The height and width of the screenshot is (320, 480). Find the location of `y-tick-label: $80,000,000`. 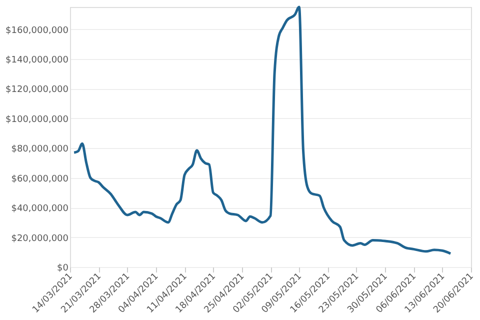

y-tick-label: $80,000,000 is located at coordinates (40, 149).